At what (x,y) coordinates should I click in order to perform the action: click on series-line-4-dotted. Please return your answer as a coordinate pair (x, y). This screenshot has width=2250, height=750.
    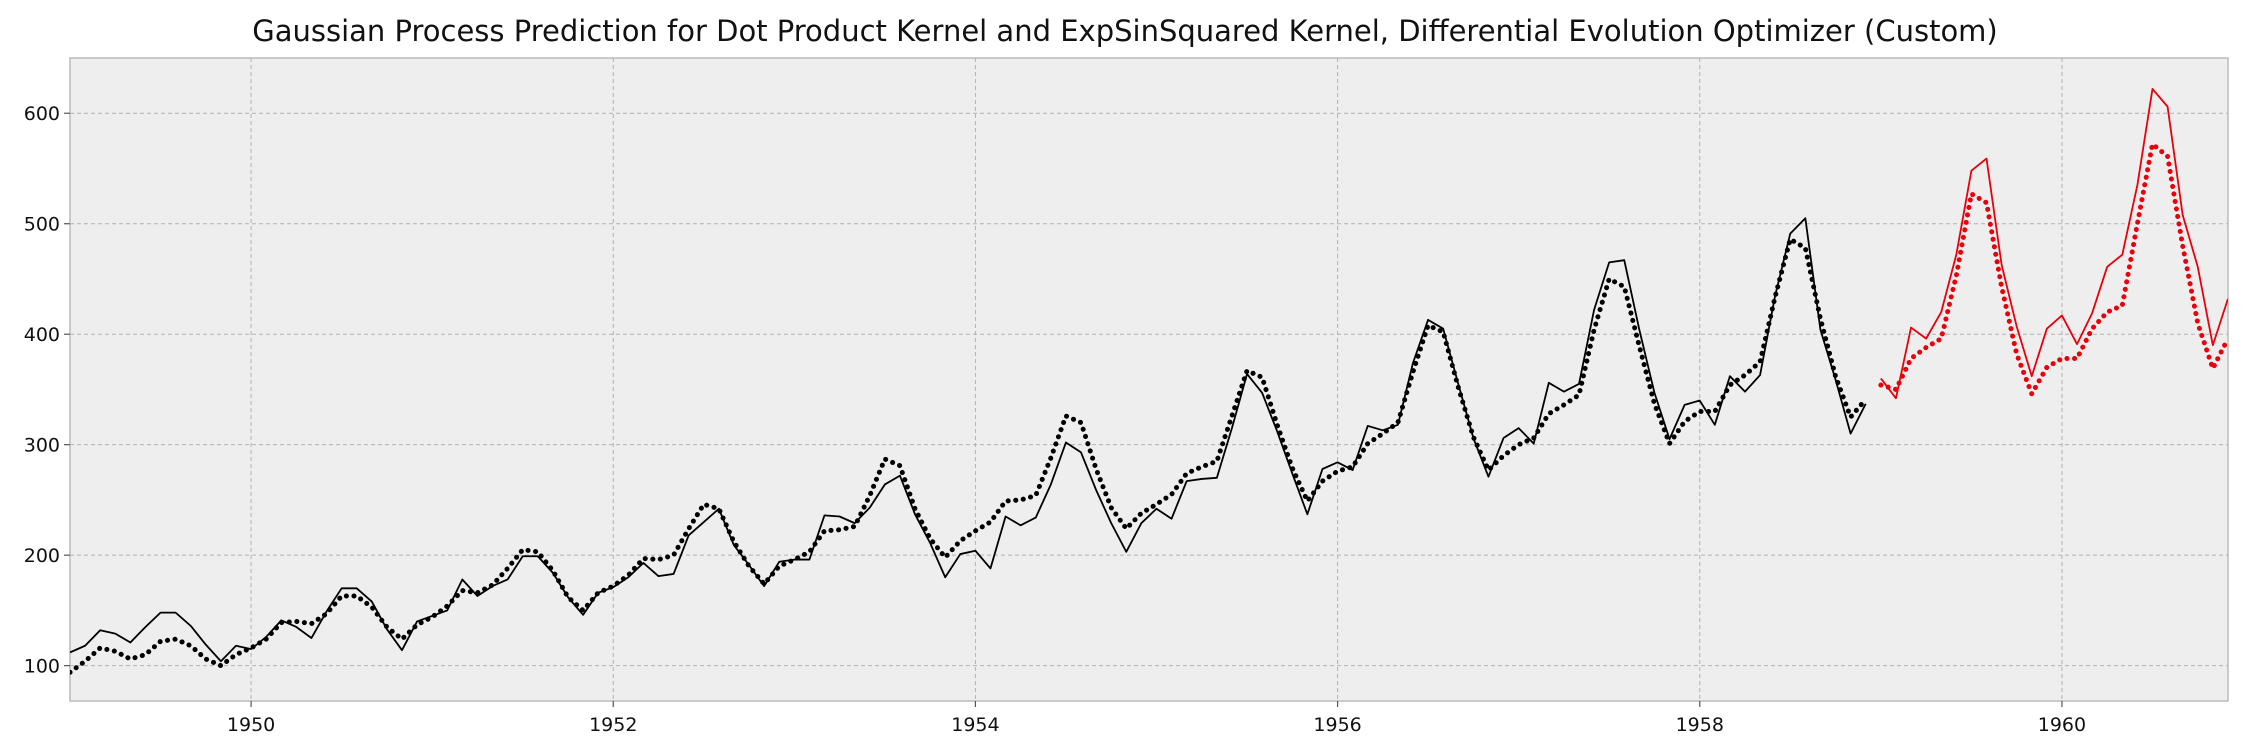
    Looking at the image, I should click on (2053, 269).